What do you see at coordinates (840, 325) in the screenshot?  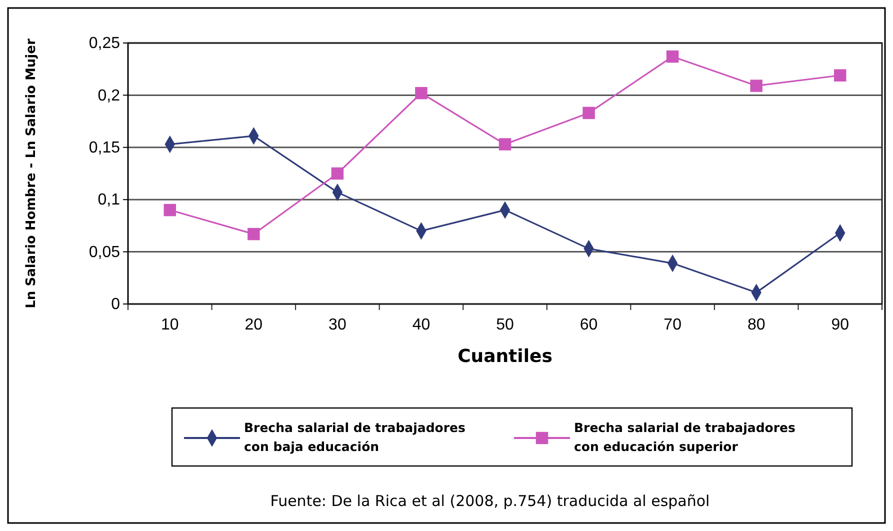 I see `x-tick-label: 90` at bounding box center [840, 325].